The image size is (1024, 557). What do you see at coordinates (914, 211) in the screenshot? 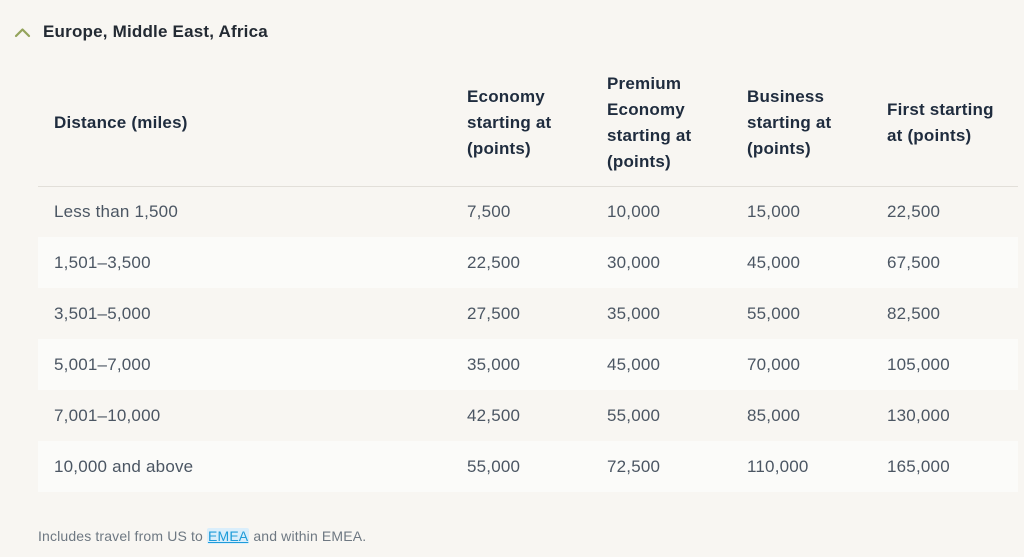
I see `cell-first: 22,500` at bounding box center [914, 211].